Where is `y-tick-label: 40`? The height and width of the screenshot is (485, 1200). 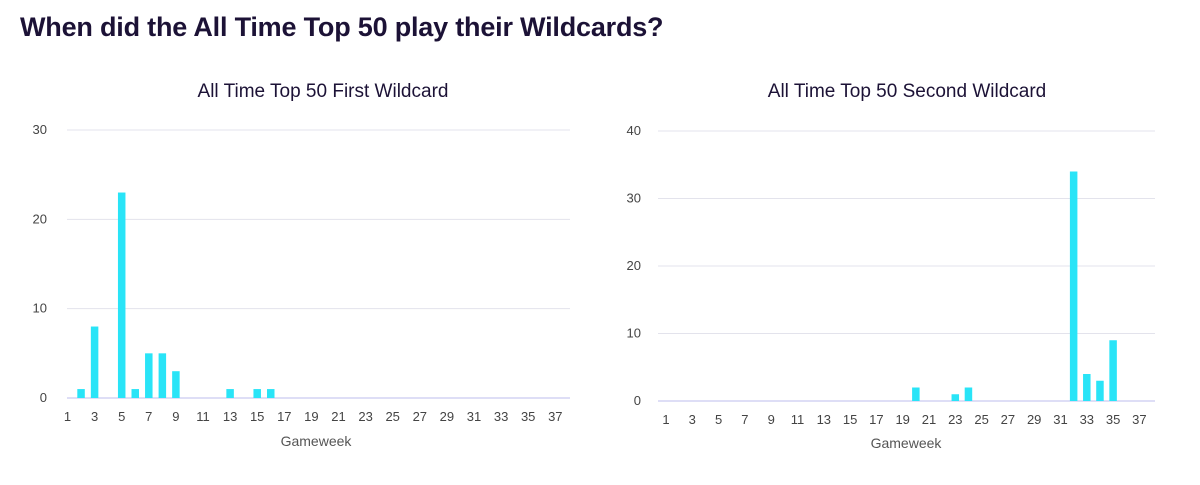
y-tick-label: 40 is located at coordinates (634, 130).